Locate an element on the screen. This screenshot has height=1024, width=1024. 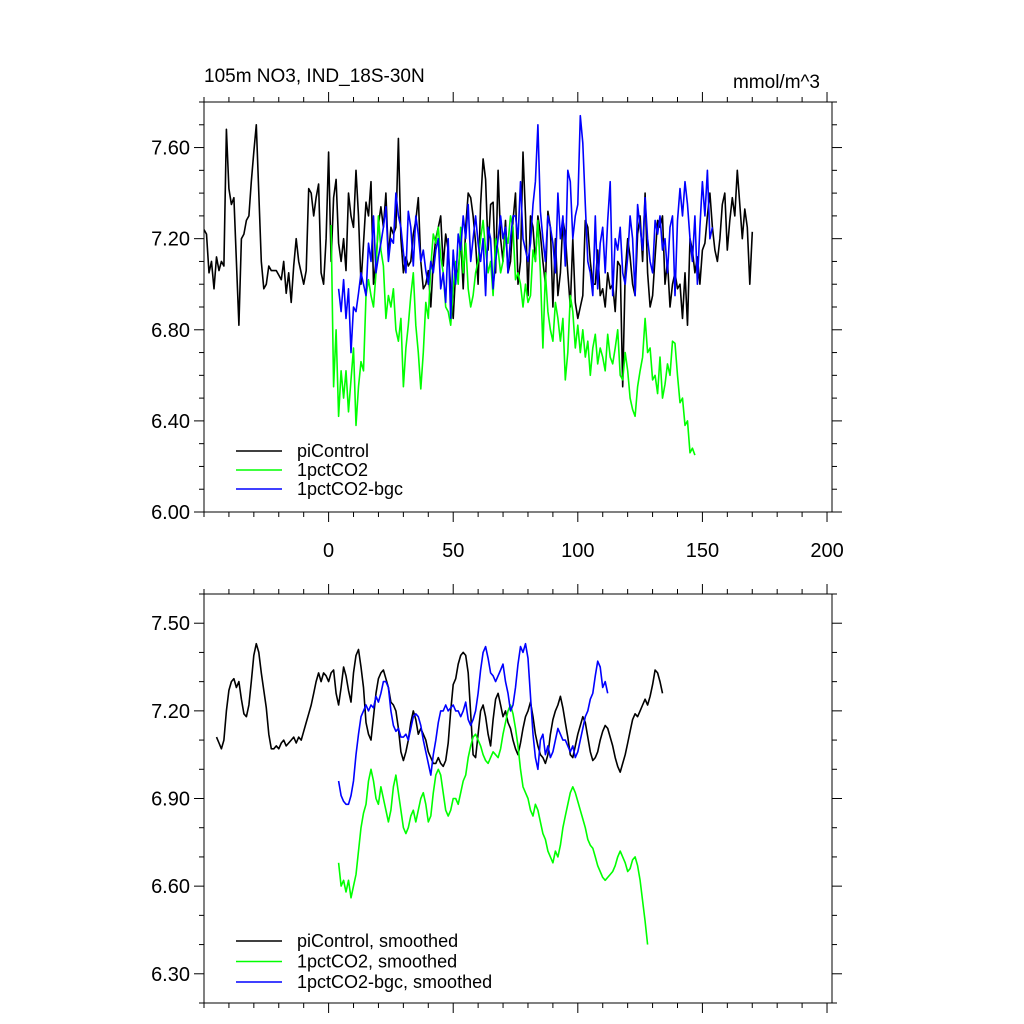
legend-label: 1pctCO2 is located at coordinates (332, 470).